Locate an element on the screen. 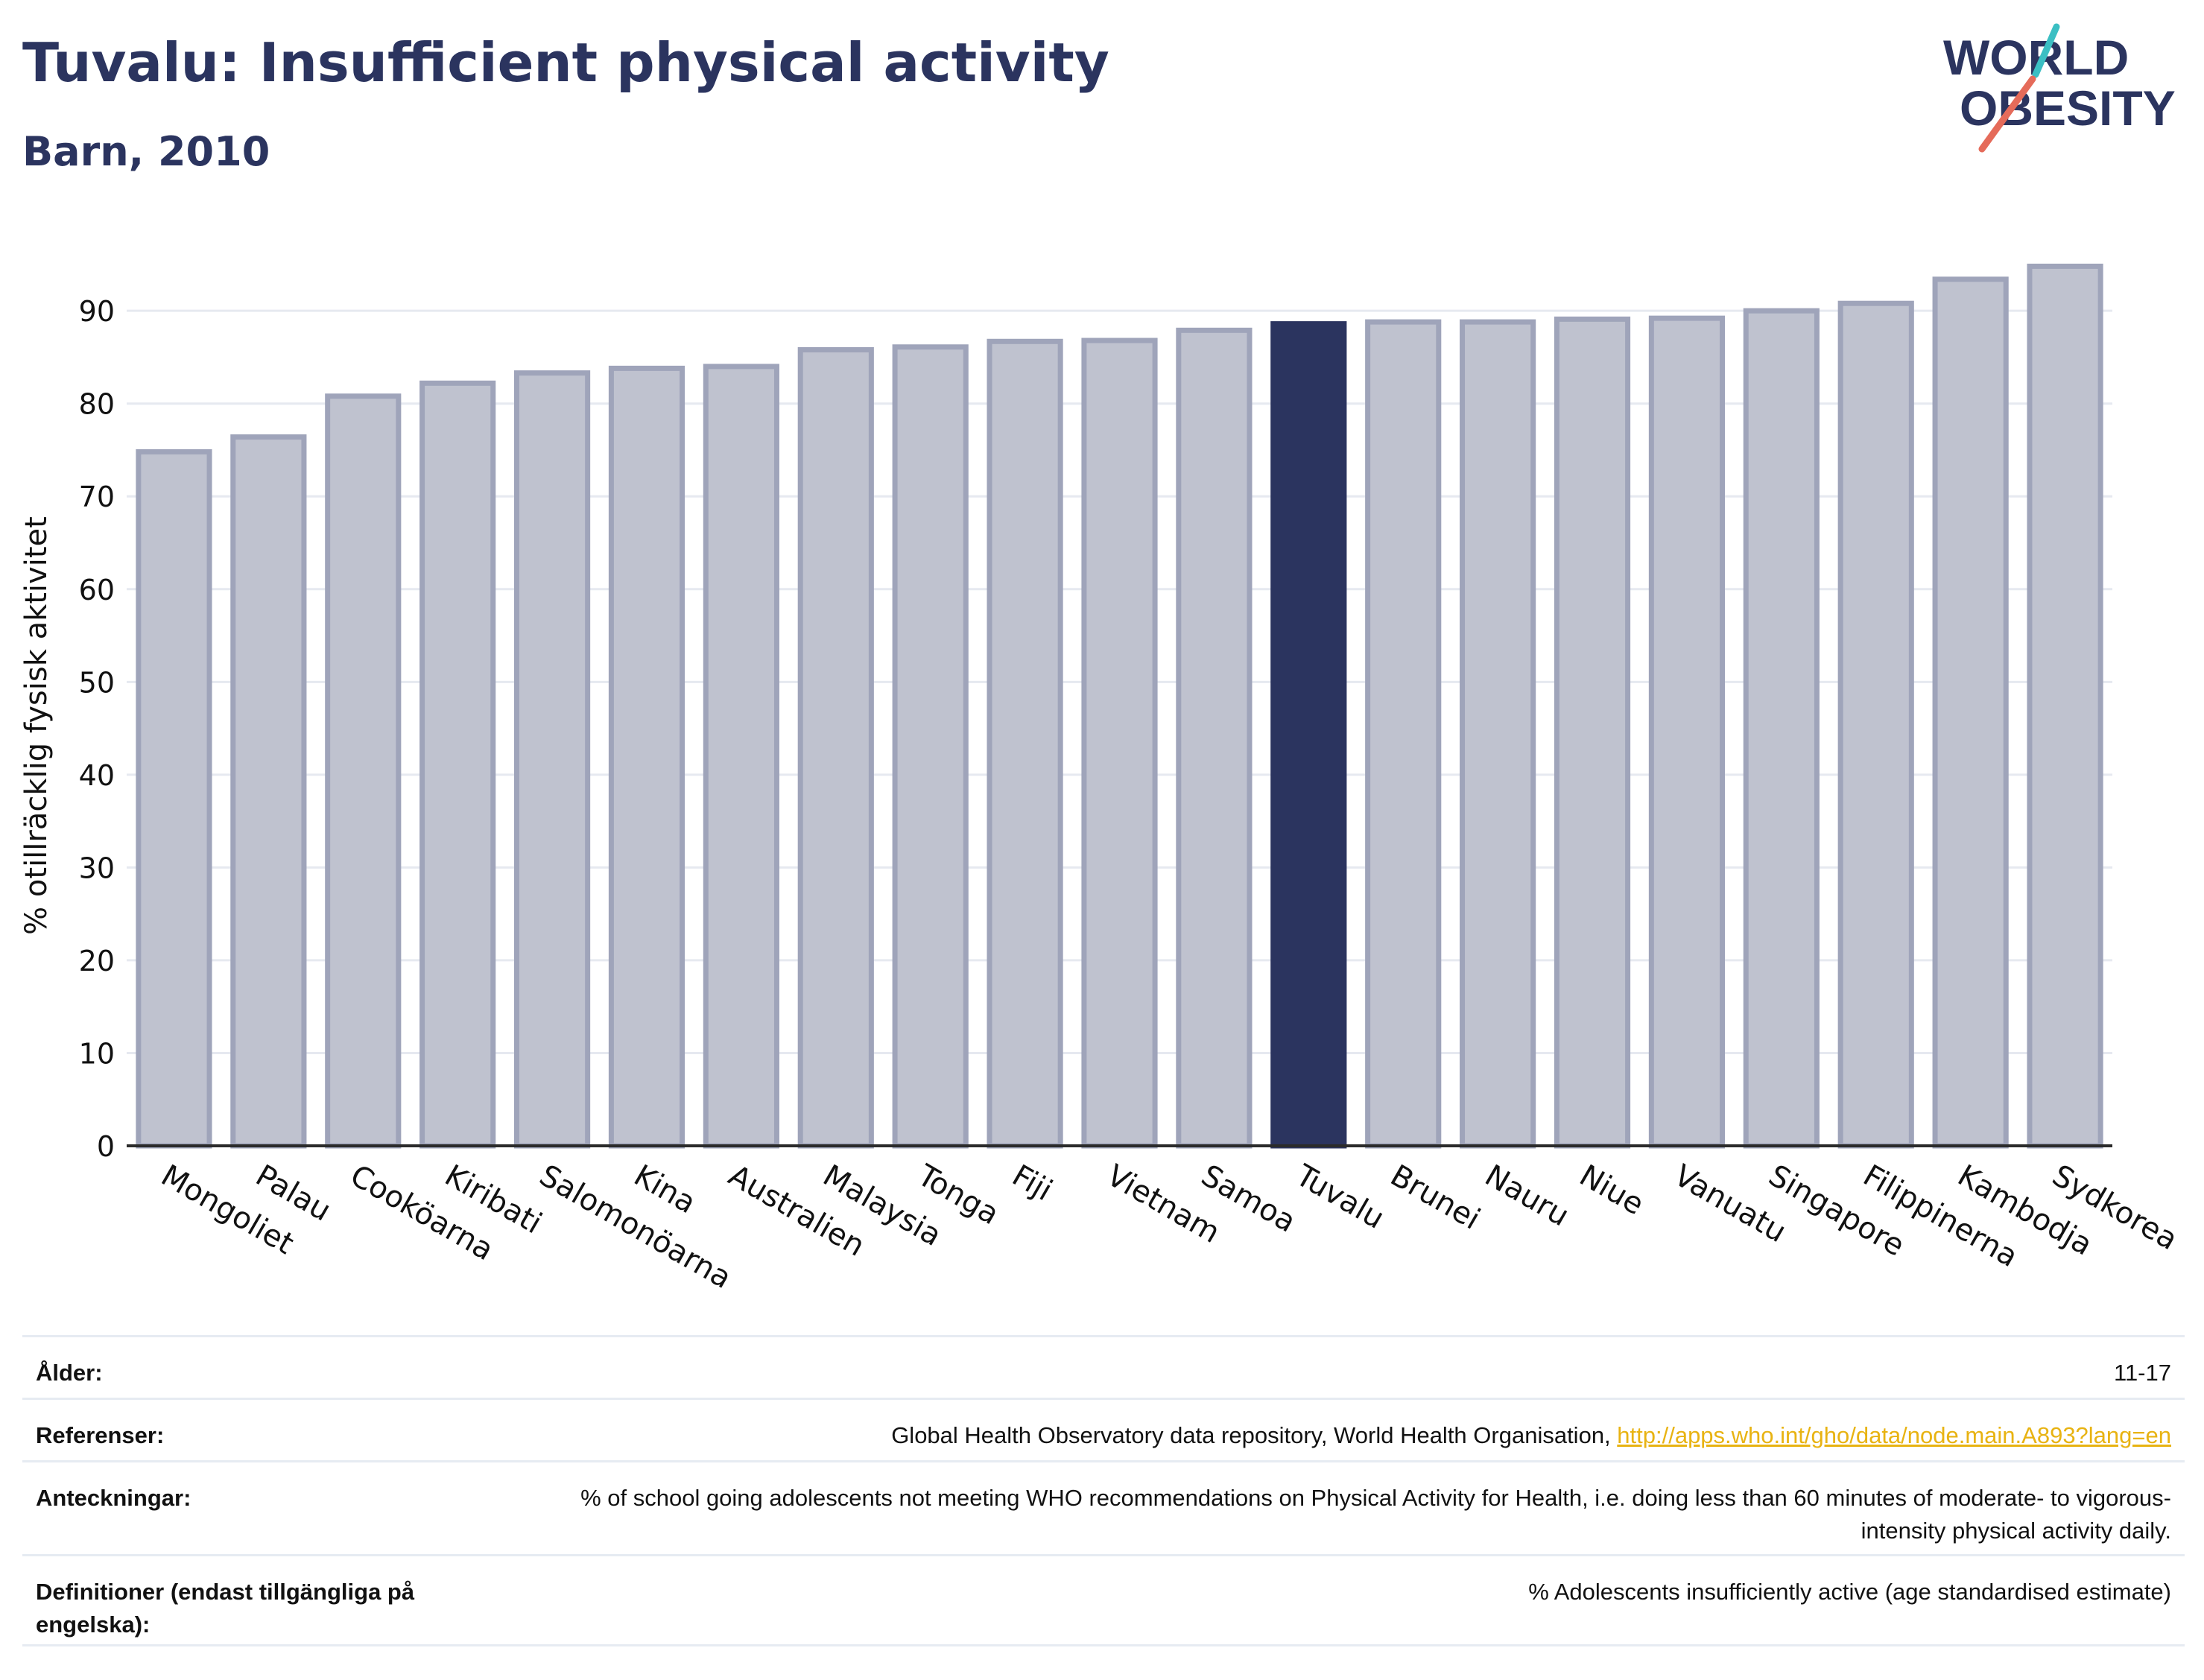 This screenshot has height=1680, width=2204. bar-brunei is located at coordinates (1403, 734).